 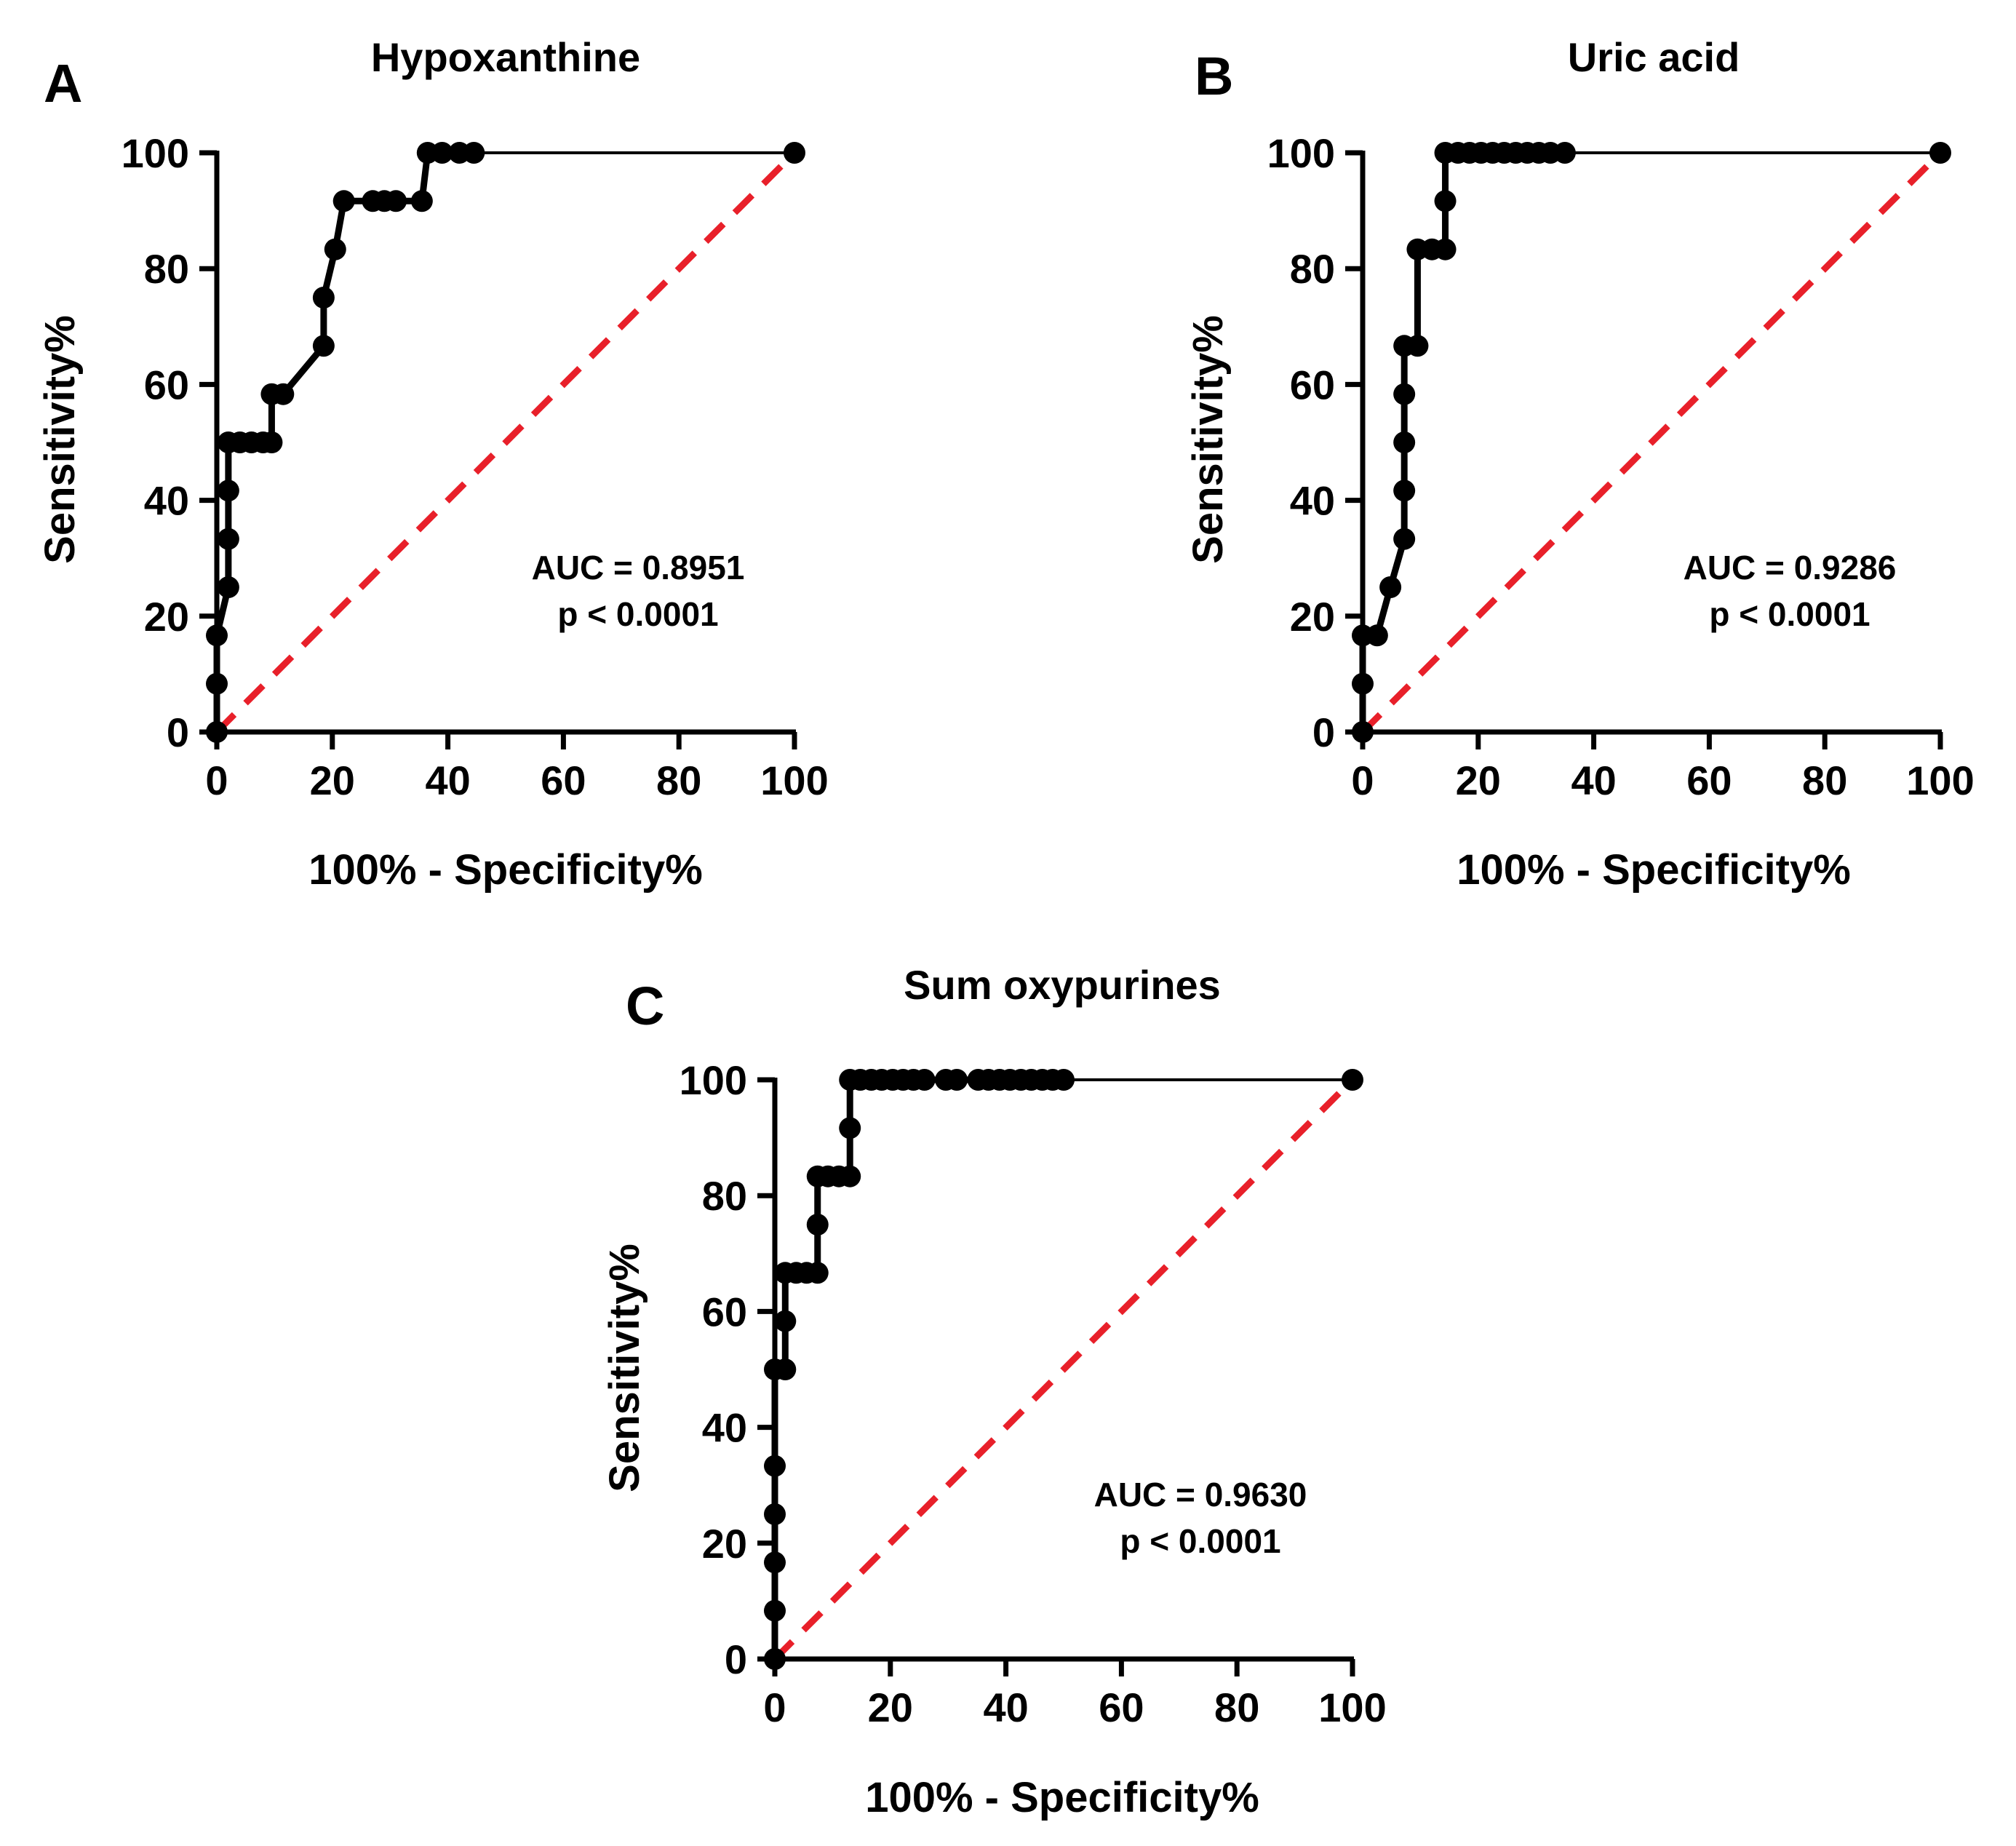 I want to click on panel-label: C, so click(x=645, y=1006).